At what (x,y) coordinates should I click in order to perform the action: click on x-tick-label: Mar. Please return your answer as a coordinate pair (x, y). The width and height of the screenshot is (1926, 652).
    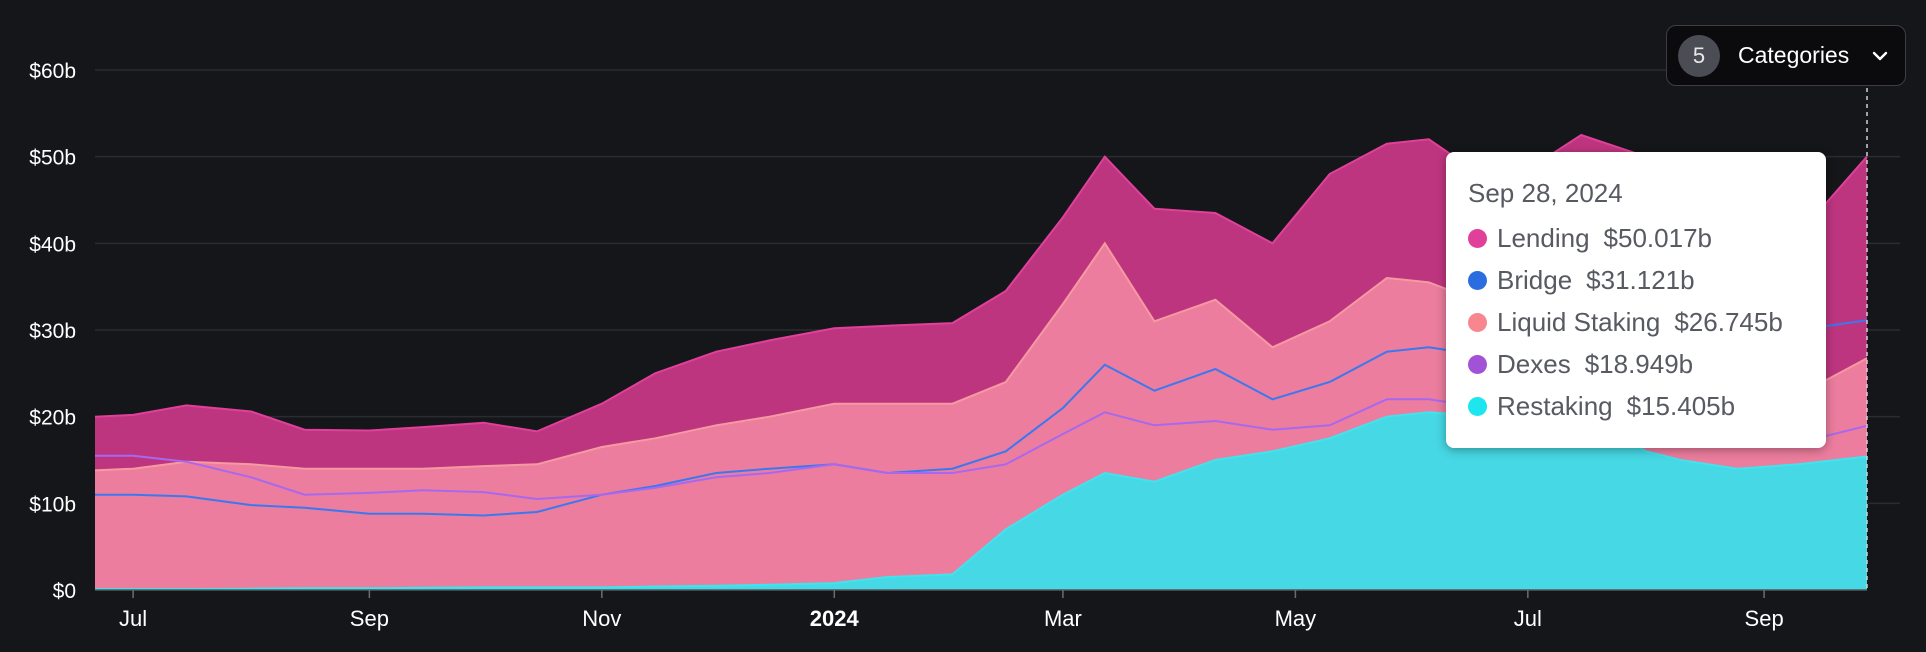
    Looking at the image, I should click on (1063, 618).